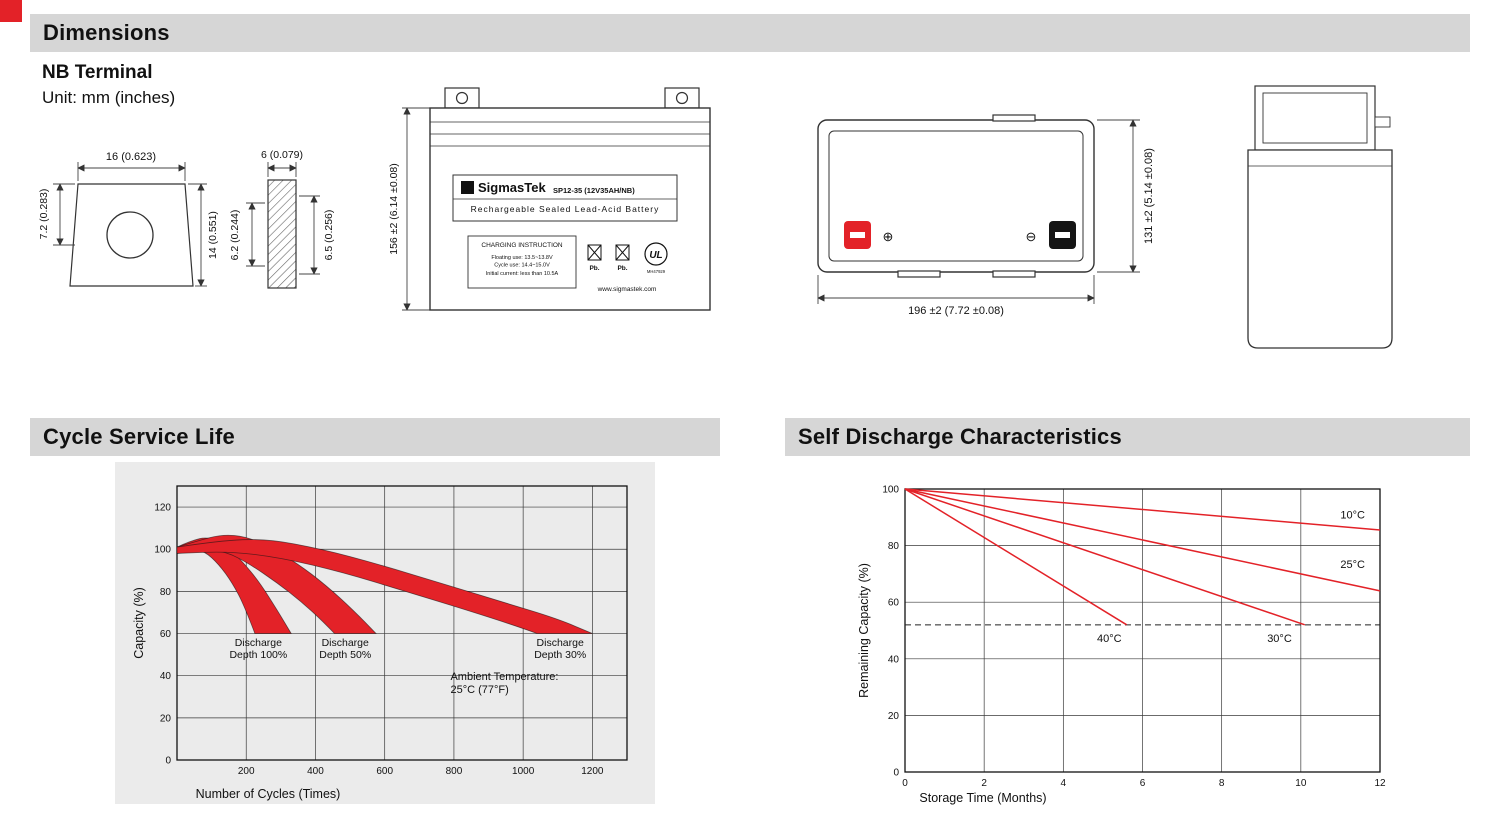 This screenshot has height=826, width=1500. Describe the element at coordinates (522, 266) in the screenshot. I see `charging-line-2: Cycle use: 14.4~15.0V` at that location.